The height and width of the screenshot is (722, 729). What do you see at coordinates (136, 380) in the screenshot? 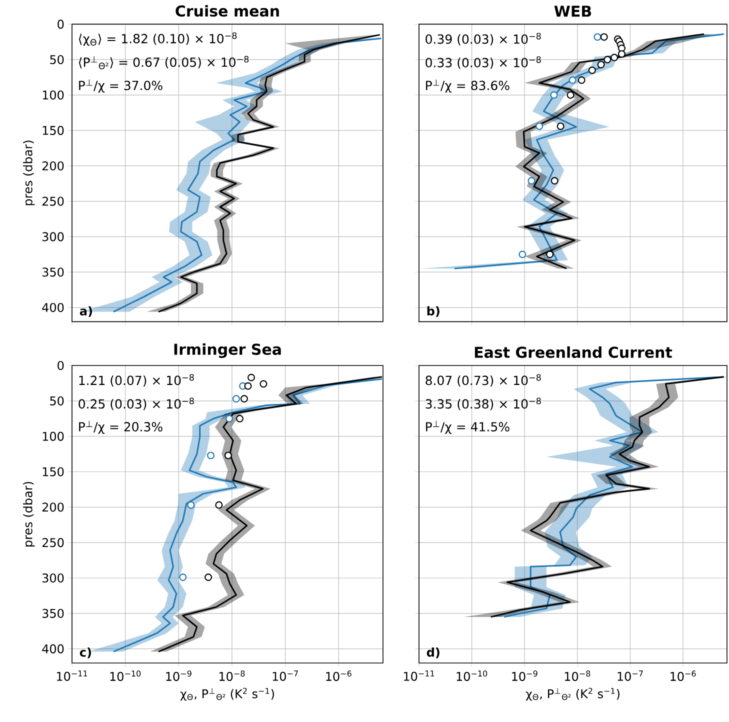
I see `annotation: 1.21 (0.07) × 10$^{−8}$` at bounding box center [136, 380].